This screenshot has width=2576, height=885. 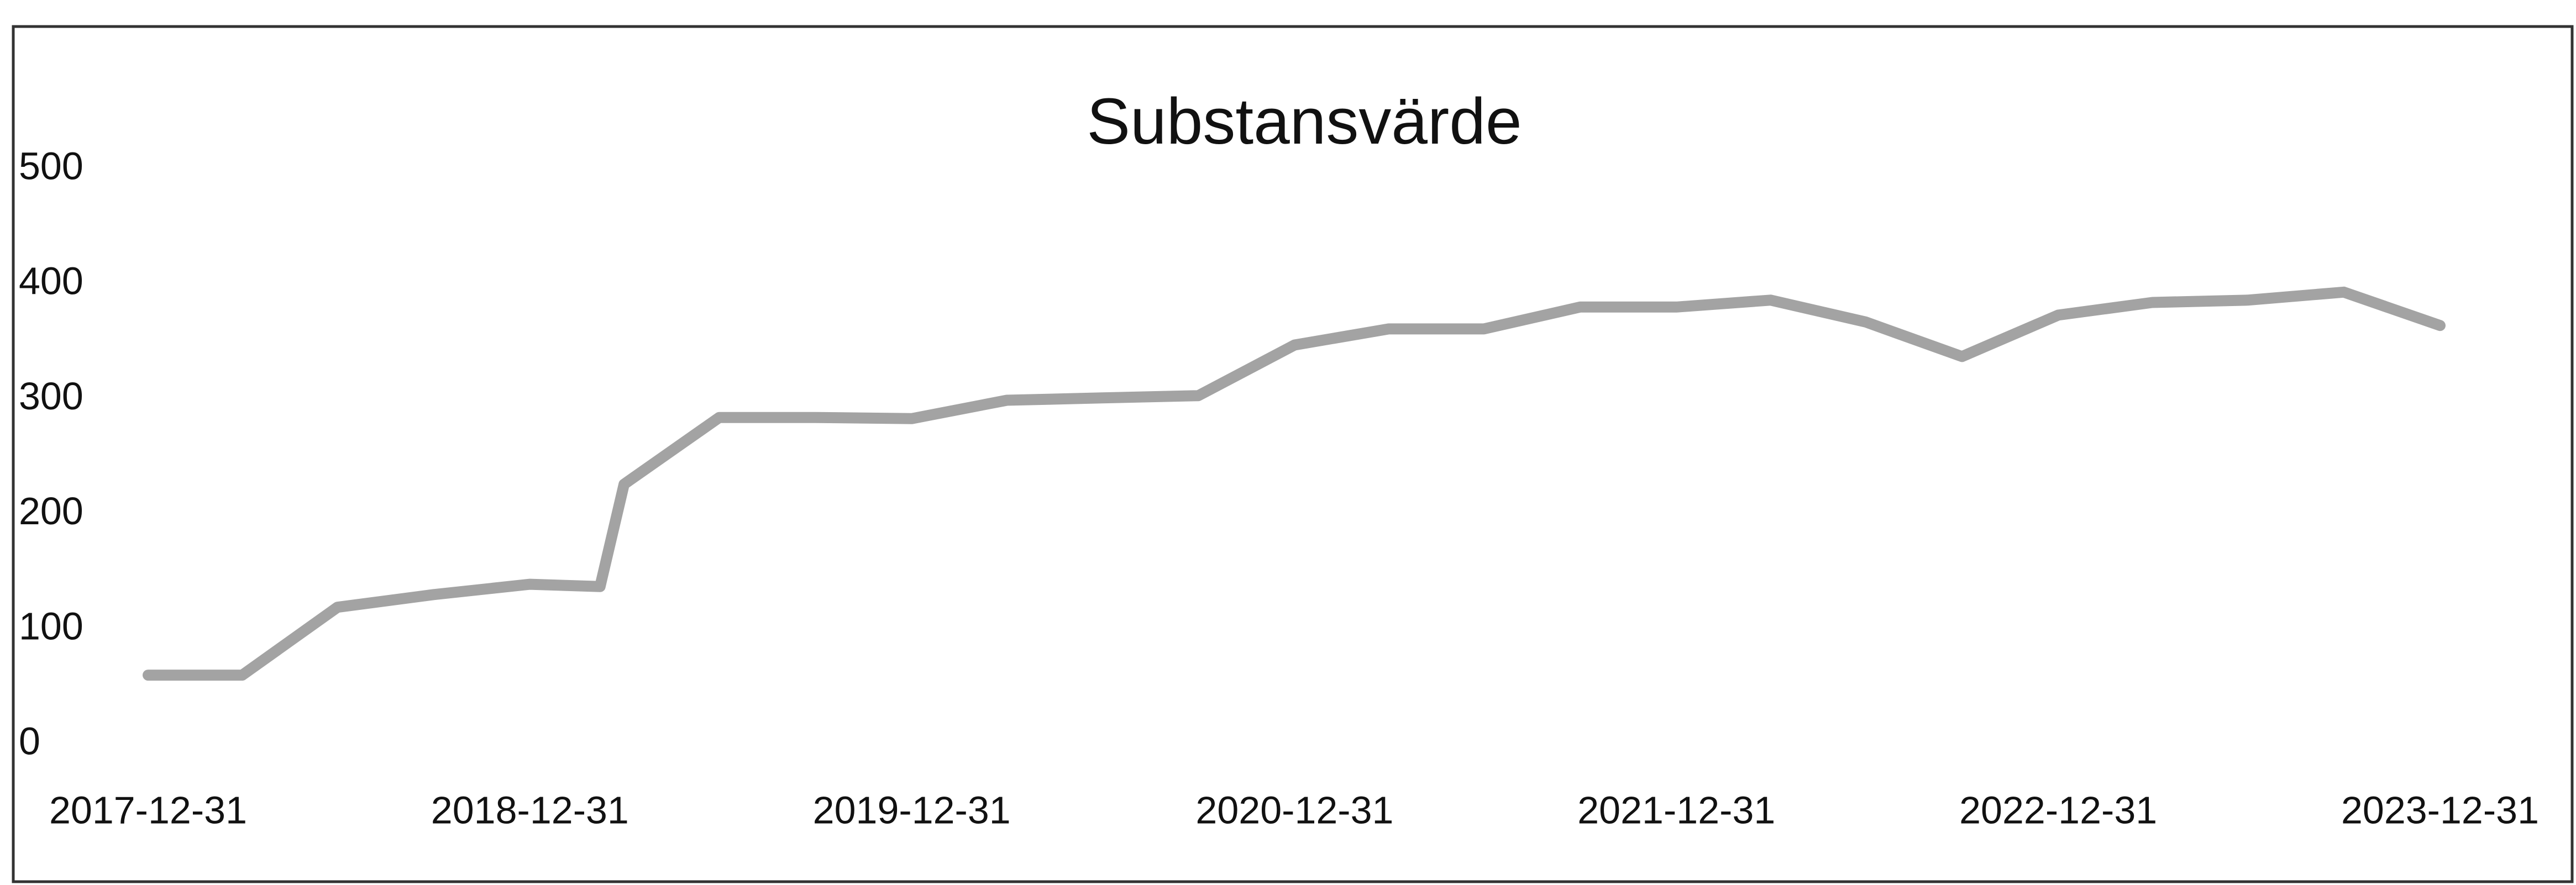 I want to click on y-tick-label: 500, so click(x=51, y=165).